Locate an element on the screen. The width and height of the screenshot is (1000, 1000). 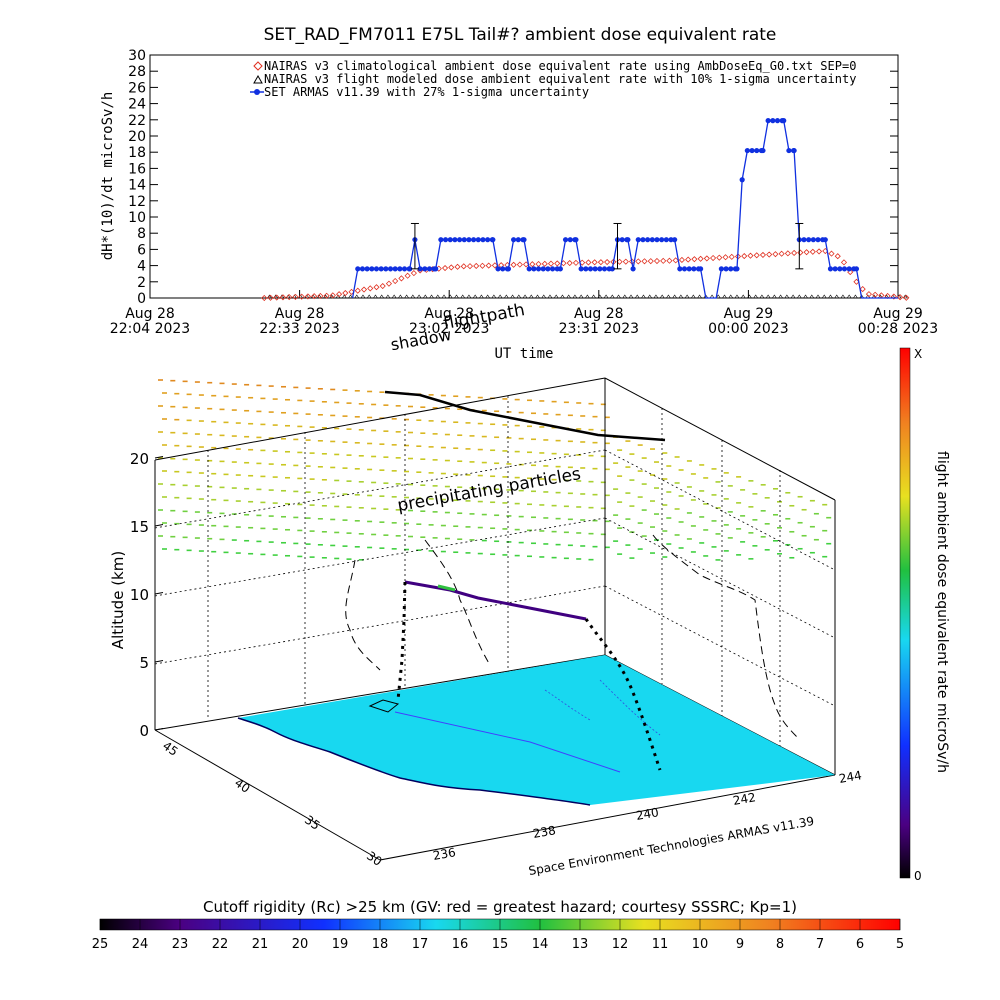
y-tick-label: 0 is located at coordinates (141, 299).